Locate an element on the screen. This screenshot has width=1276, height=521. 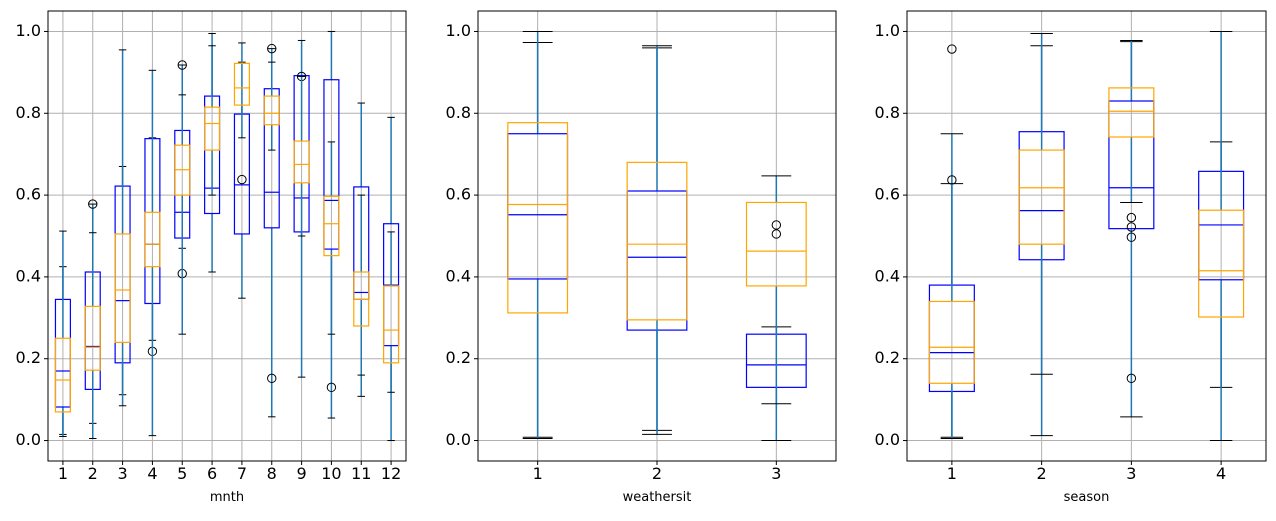
x-axis: 1 2 3 is located at coordinates (657, 472).